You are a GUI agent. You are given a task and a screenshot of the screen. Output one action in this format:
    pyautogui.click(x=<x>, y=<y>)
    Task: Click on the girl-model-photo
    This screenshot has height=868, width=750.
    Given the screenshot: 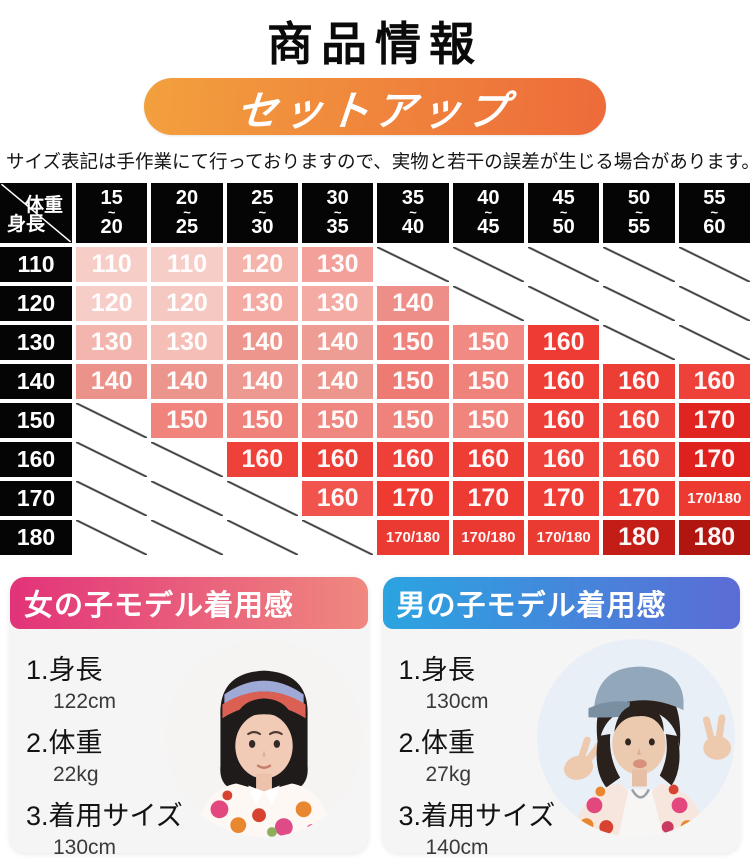 What is the action you would take?
    pyautogui.click(x=263, y=738)
    